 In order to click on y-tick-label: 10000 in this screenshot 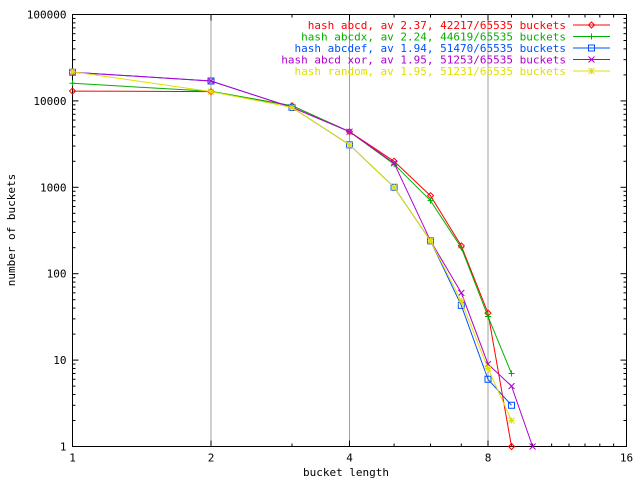, I will do `click(49, 101)`.